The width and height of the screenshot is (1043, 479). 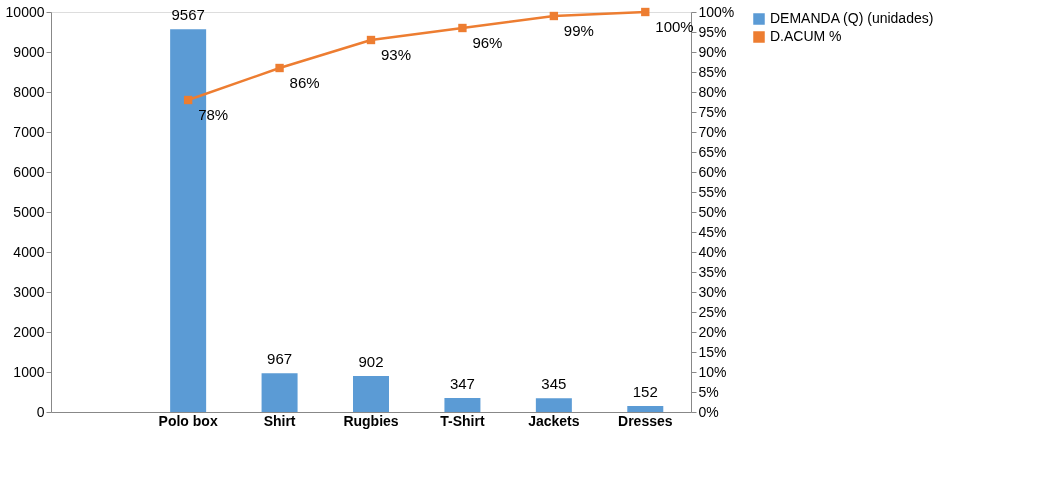 What do you see at coordinates (554, 384) in the screenshot?
I see `data-label: 345` at bounding box center [554, 384].